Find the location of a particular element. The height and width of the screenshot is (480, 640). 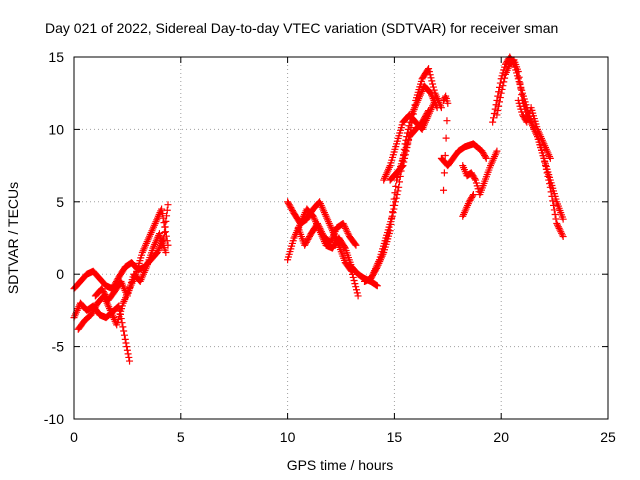

y-axis-label: SDTVAR / TECUs is located at coordinates (13, 238).